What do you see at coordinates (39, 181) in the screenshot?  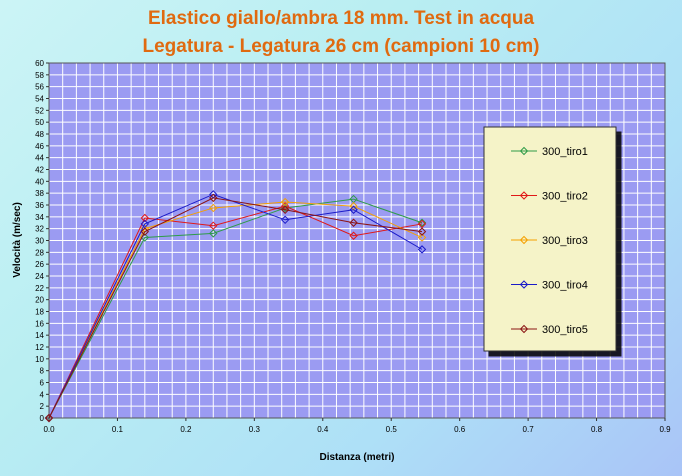 I see `y-tick-label: 40` at bounding box center [39, 181].